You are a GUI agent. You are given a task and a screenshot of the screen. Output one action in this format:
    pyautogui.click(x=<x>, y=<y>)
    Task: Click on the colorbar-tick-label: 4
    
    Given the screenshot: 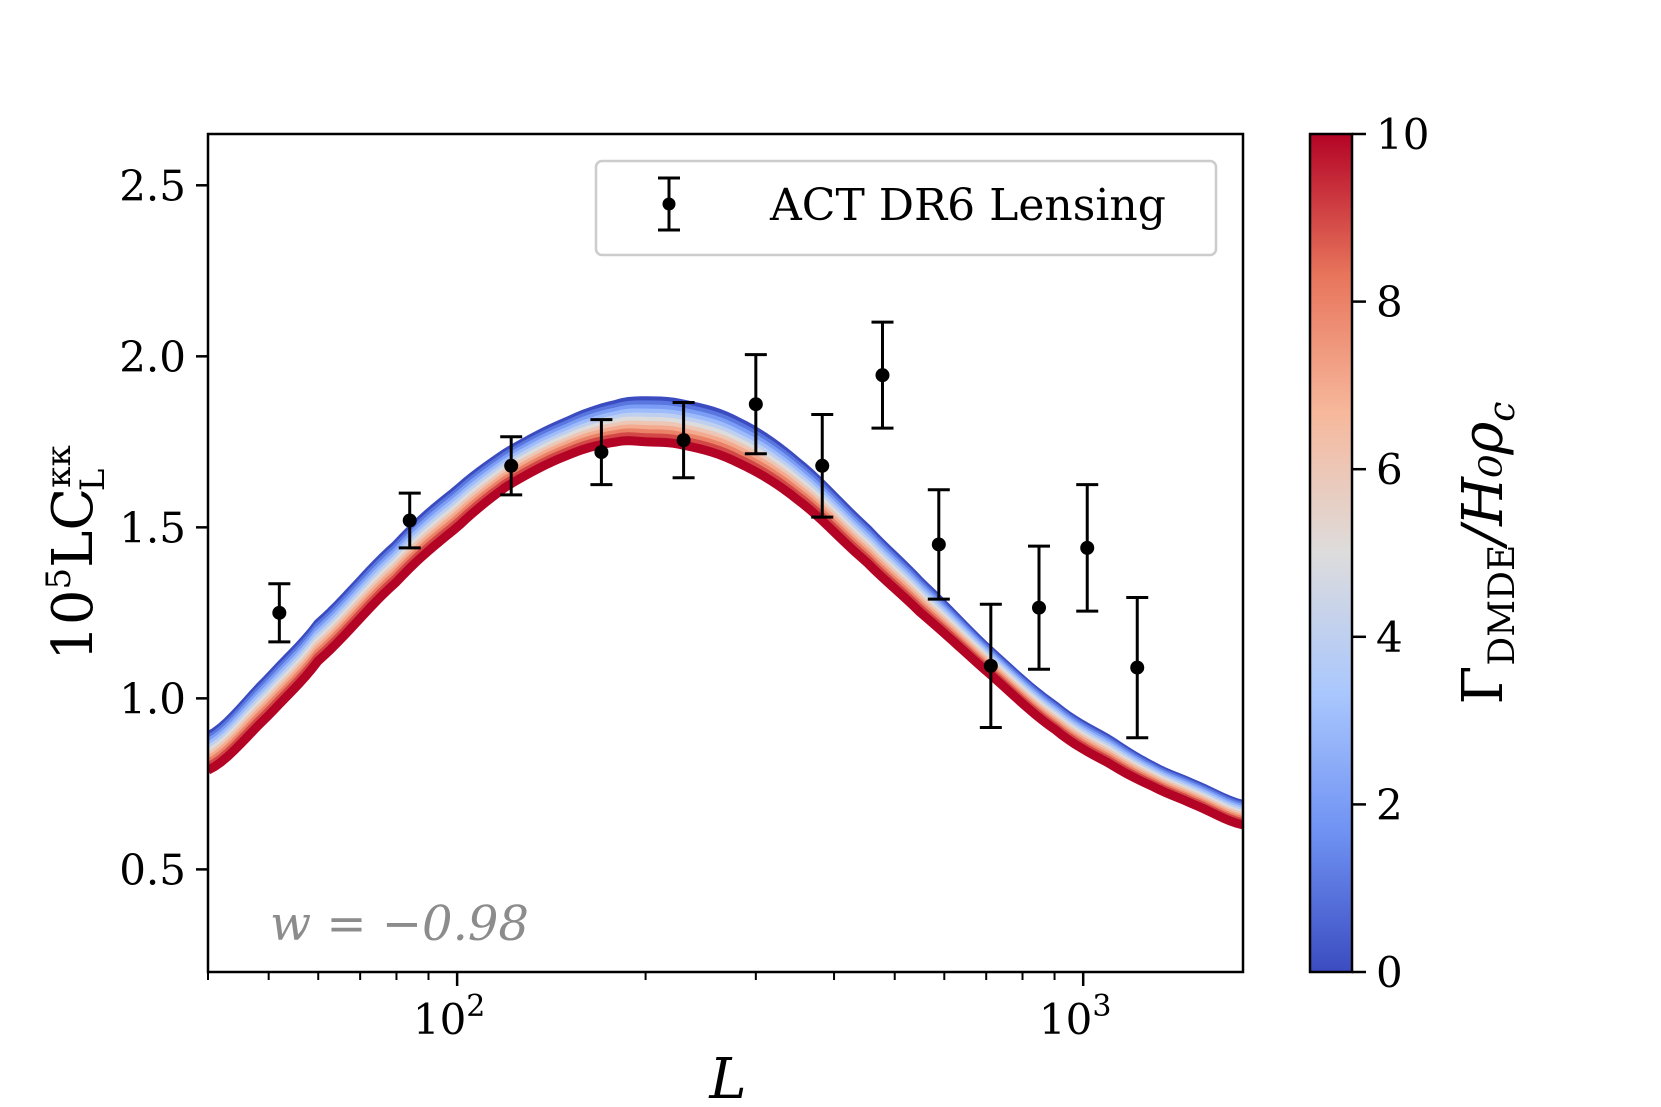 What is the action you would take?
    pyautogui.click(x=1389, y=637)
    